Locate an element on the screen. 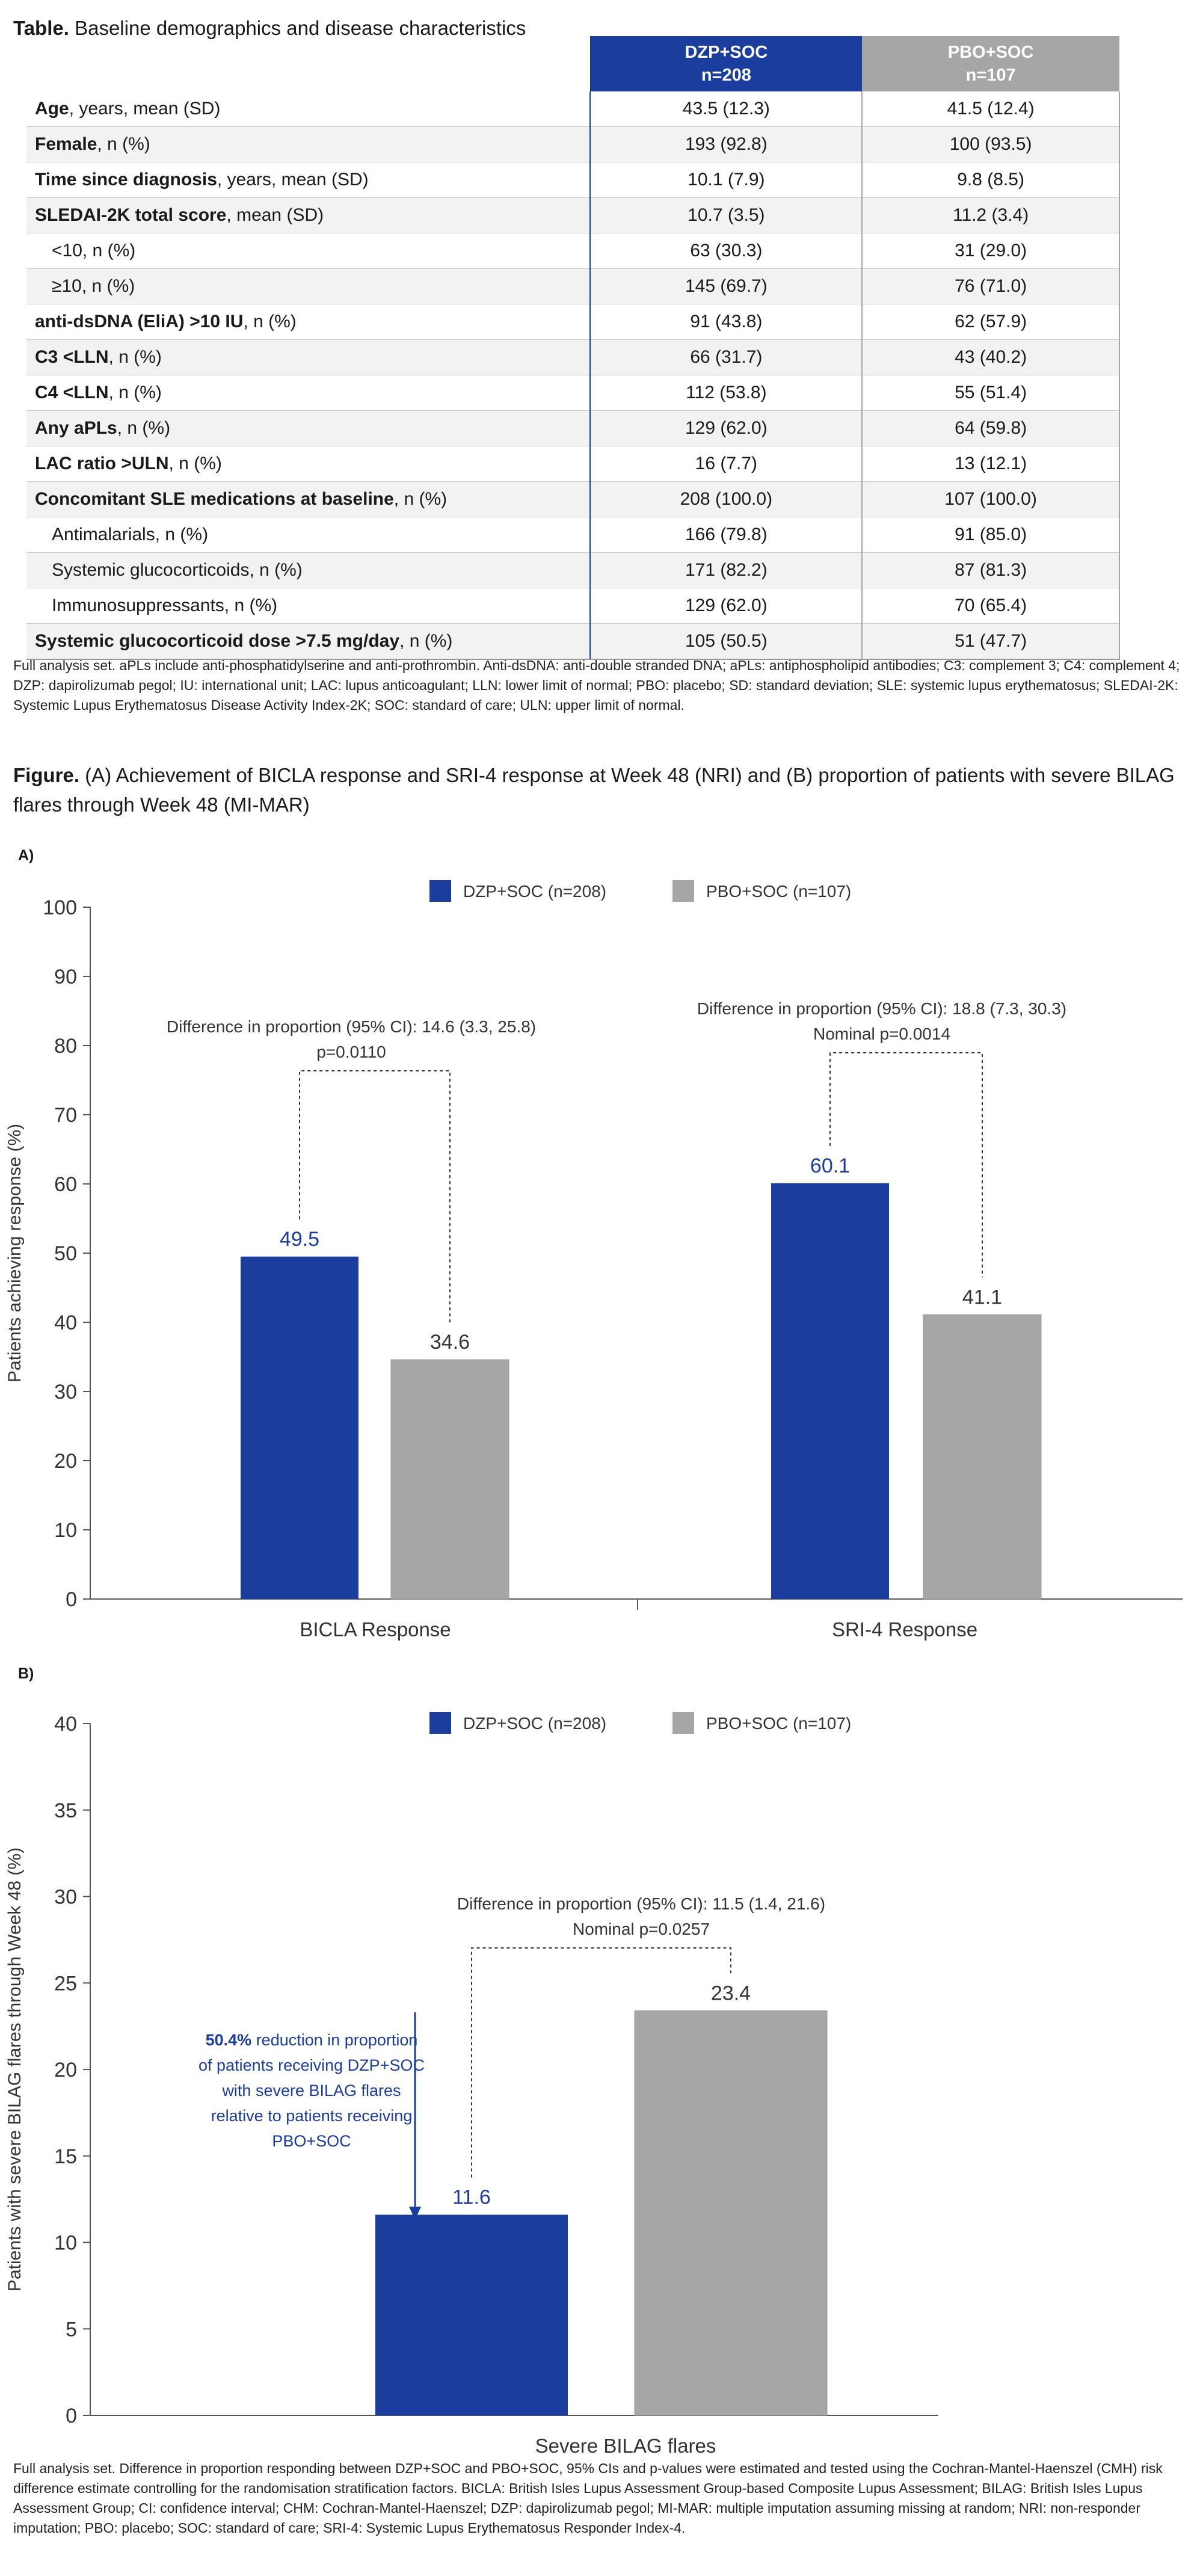  callout-arrow-head is located at coordinates (415, 2213).